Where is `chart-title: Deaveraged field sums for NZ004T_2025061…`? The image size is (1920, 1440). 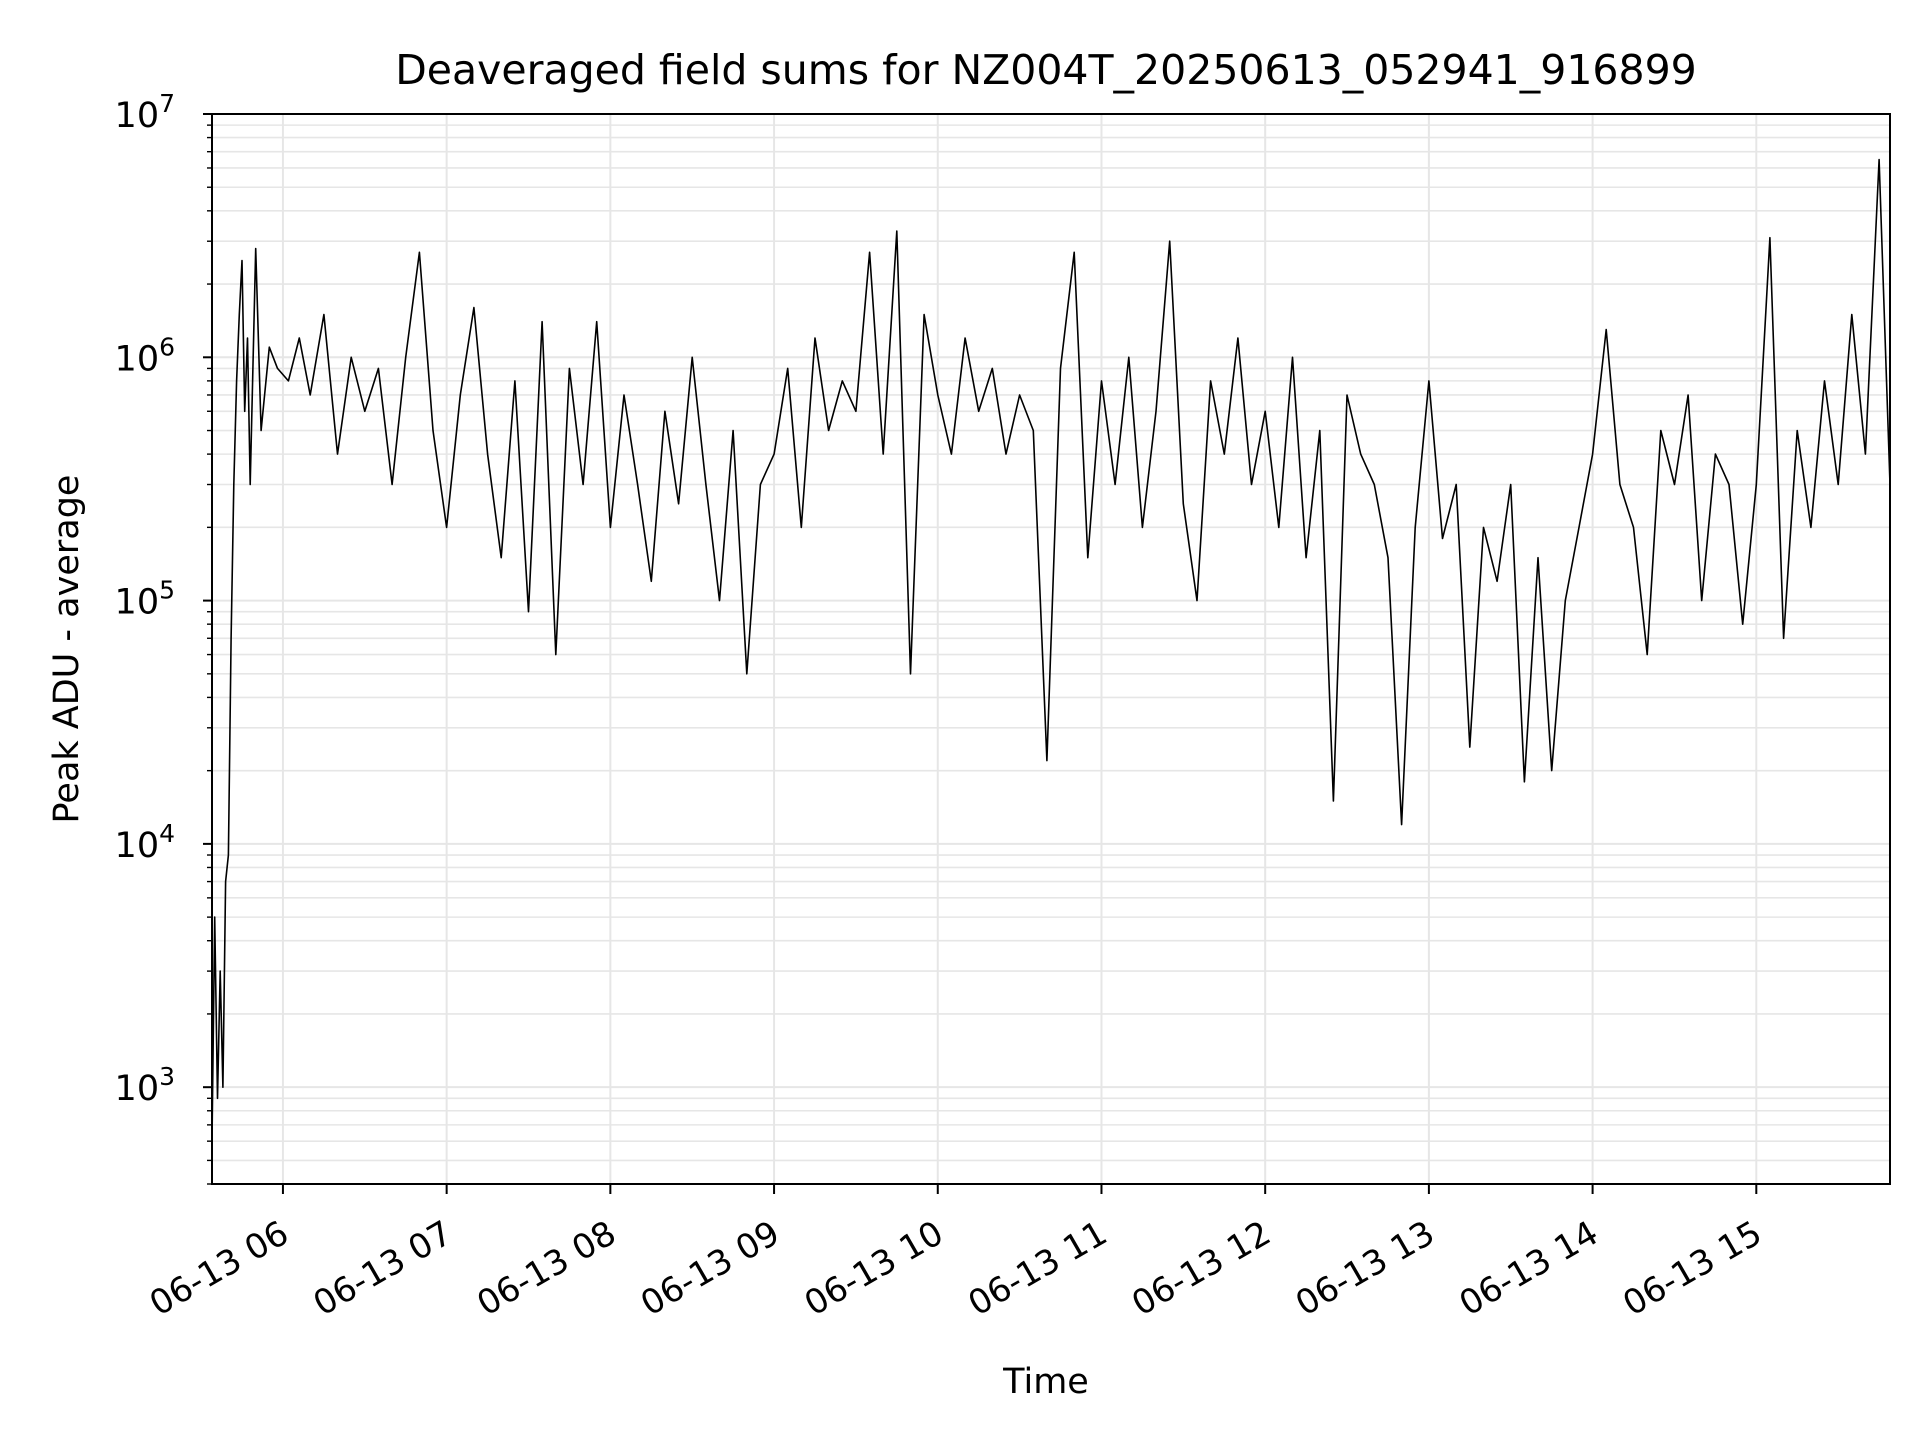 chart-title: Deaveraged field sums for NZ004T_2025061… is located at coordinates (1046, 70).